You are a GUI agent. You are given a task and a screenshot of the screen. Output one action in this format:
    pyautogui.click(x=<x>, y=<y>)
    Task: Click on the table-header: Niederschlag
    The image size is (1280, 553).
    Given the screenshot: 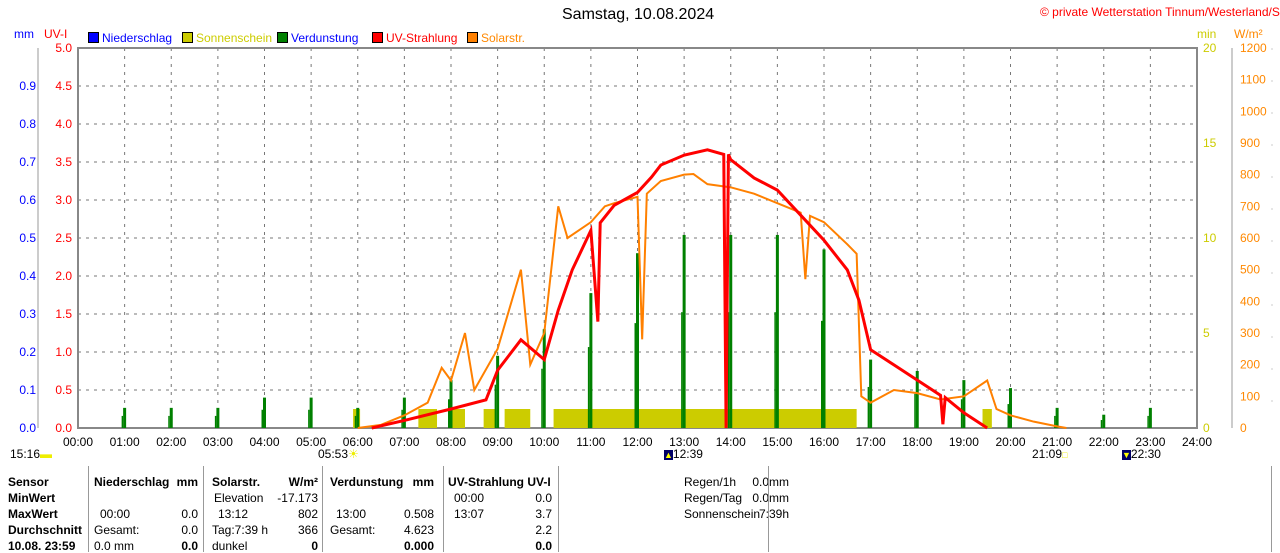 What is the action you would take?
    pyautogui.click(x=132, y=482)
    